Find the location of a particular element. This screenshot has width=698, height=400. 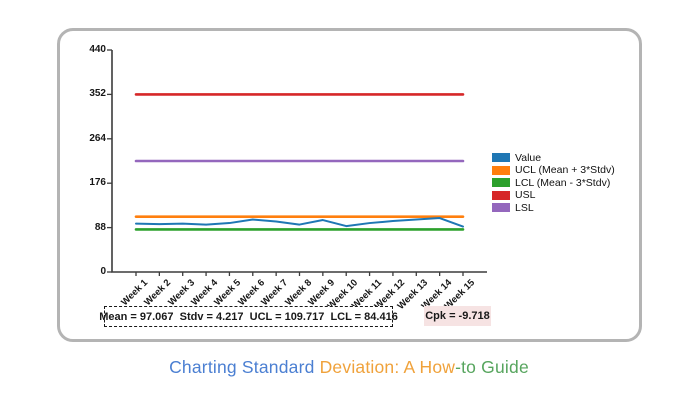

y-tick-label: 0 is located at coordinates (103, 271).